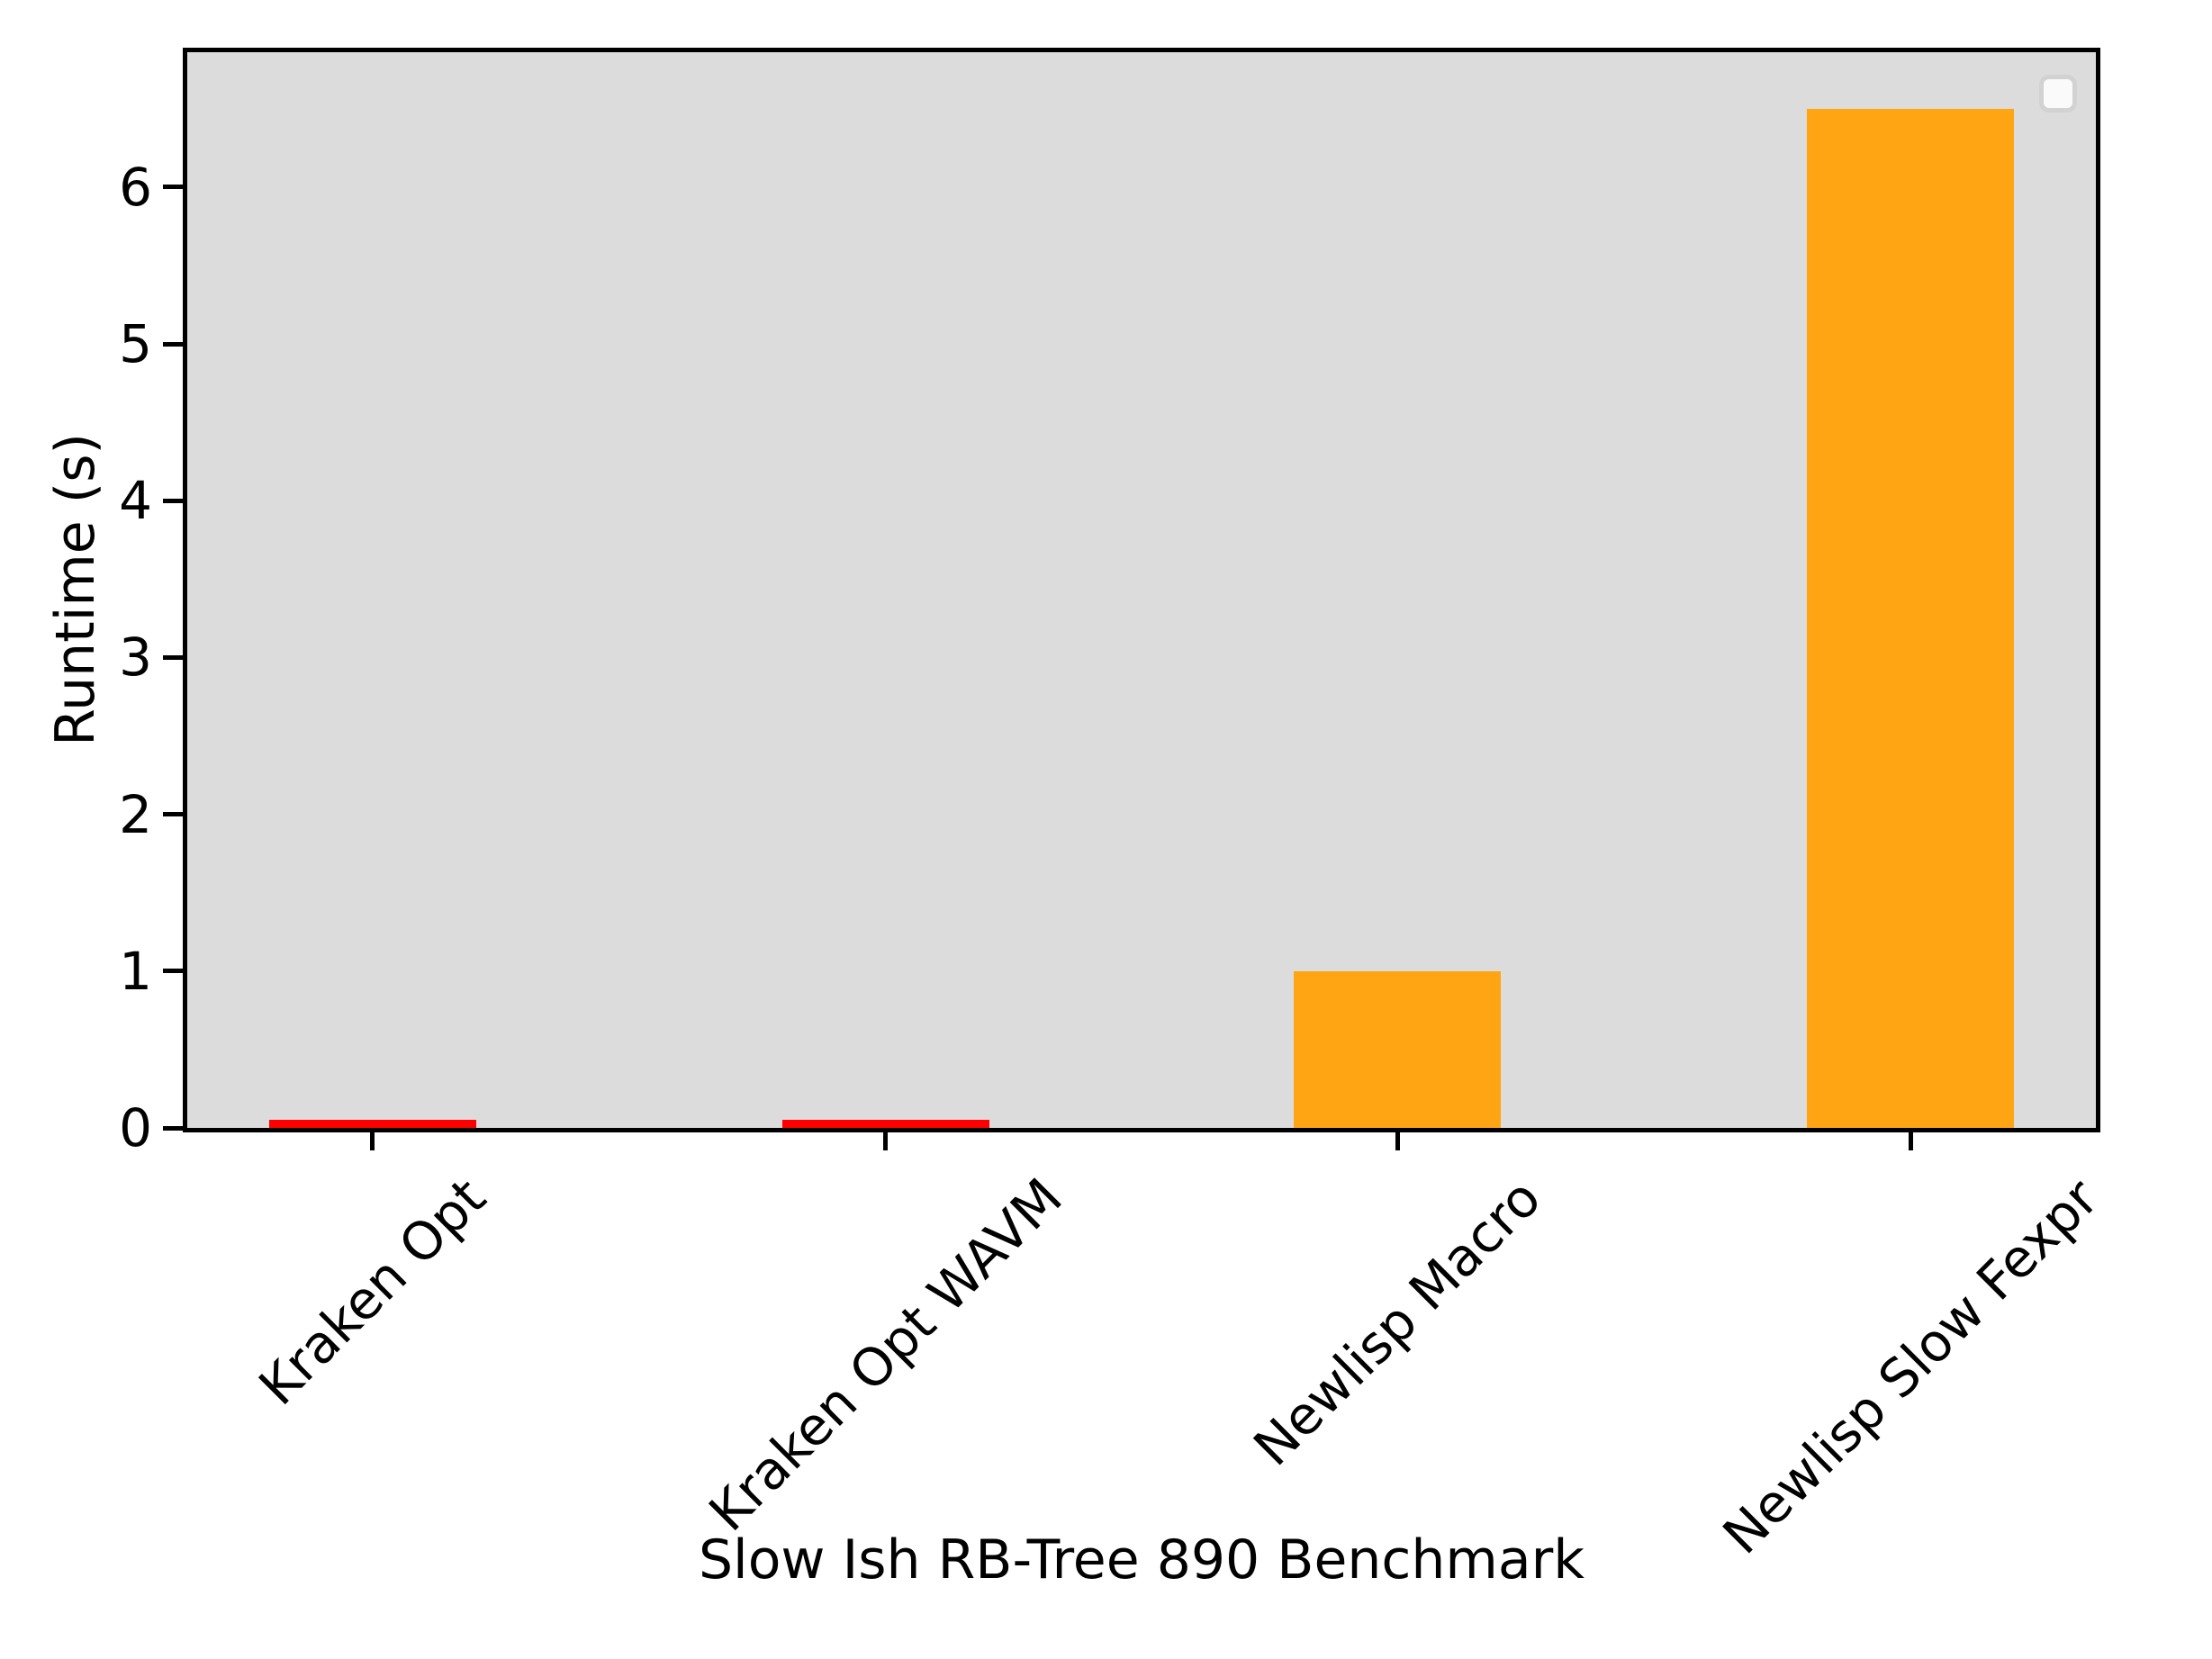 This screenshot has width=2212, height=1659. What do you see at coordinates (886, 1355) in the screenshot?
I see `x-tick-label-kraken-opt-wavm: Kraken Opt WAVM` at bounding box center [886, 1355].